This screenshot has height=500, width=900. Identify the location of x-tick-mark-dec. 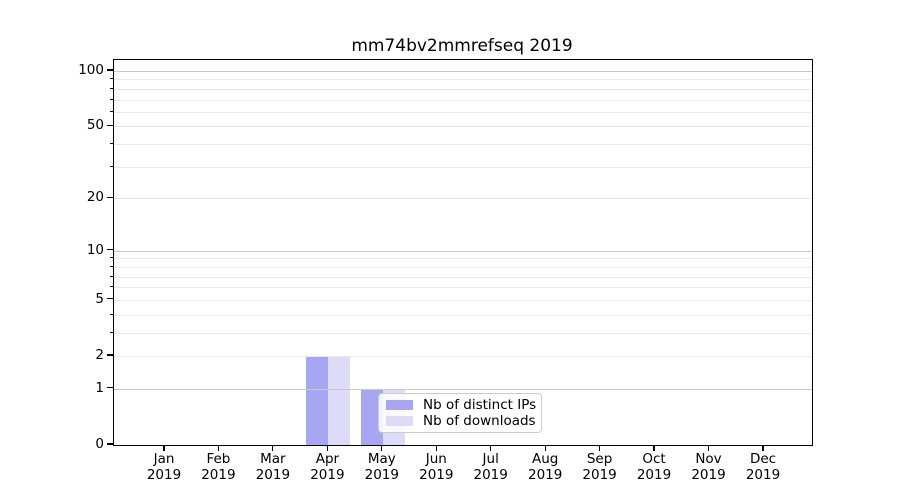
(763, 448).